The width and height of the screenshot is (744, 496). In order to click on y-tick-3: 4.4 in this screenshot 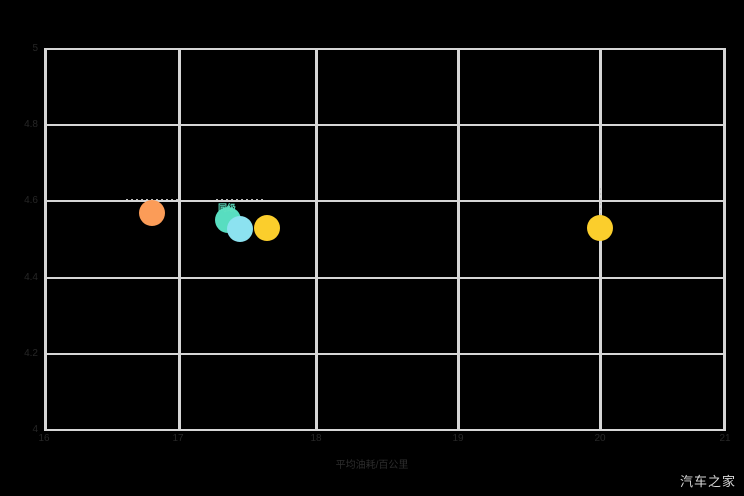, I will do `click(31, 277)`.